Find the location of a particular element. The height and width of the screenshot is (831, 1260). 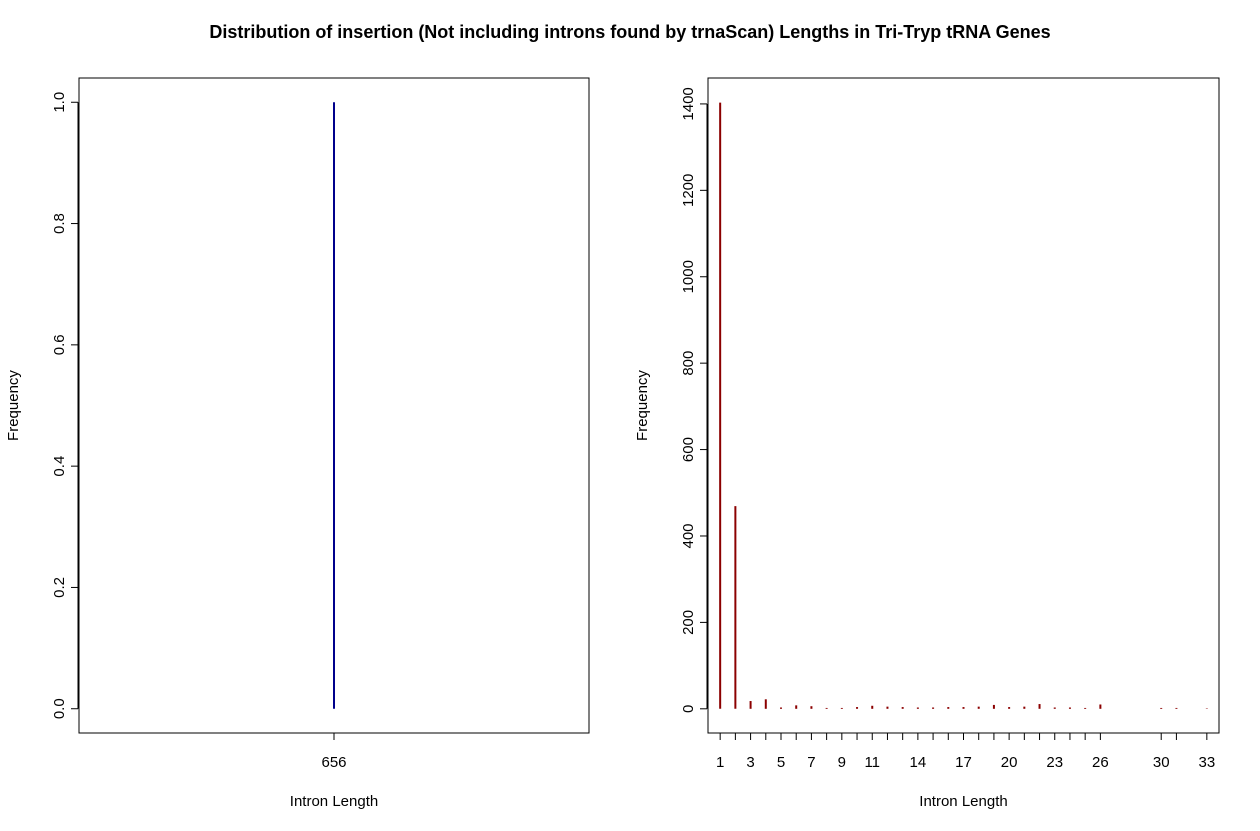

y-tick-label: 400 is located at coordinates (688, 535).